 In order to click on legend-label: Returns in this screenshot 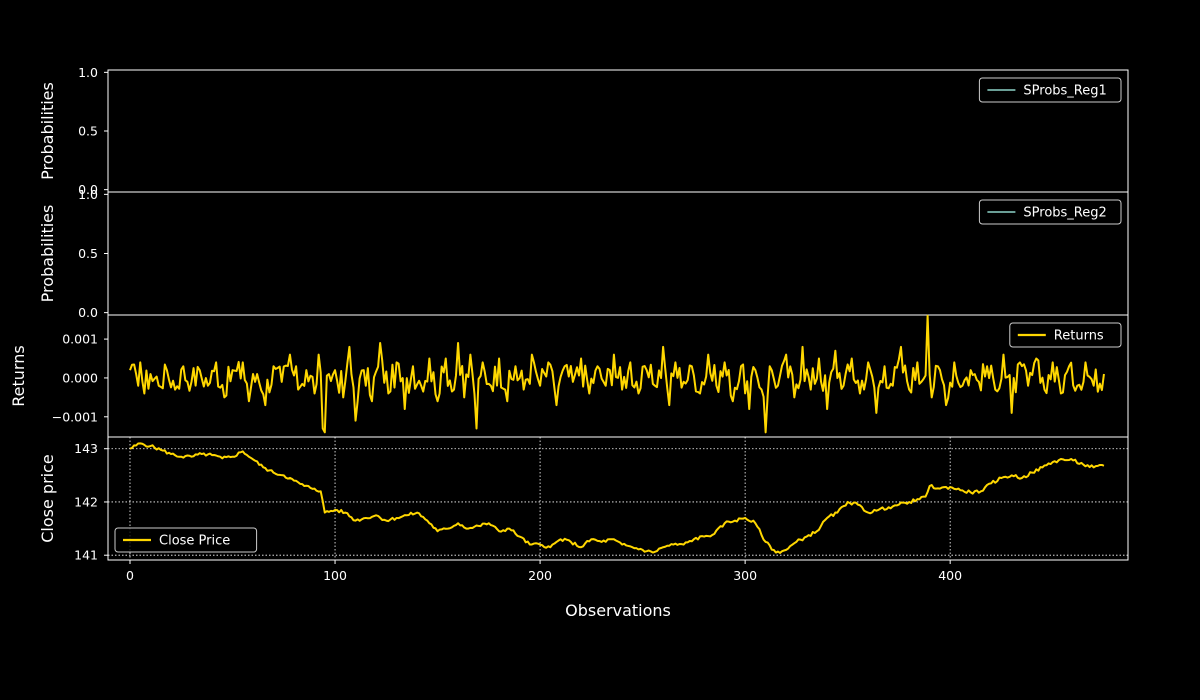, I will do `click(1079, 336)`.